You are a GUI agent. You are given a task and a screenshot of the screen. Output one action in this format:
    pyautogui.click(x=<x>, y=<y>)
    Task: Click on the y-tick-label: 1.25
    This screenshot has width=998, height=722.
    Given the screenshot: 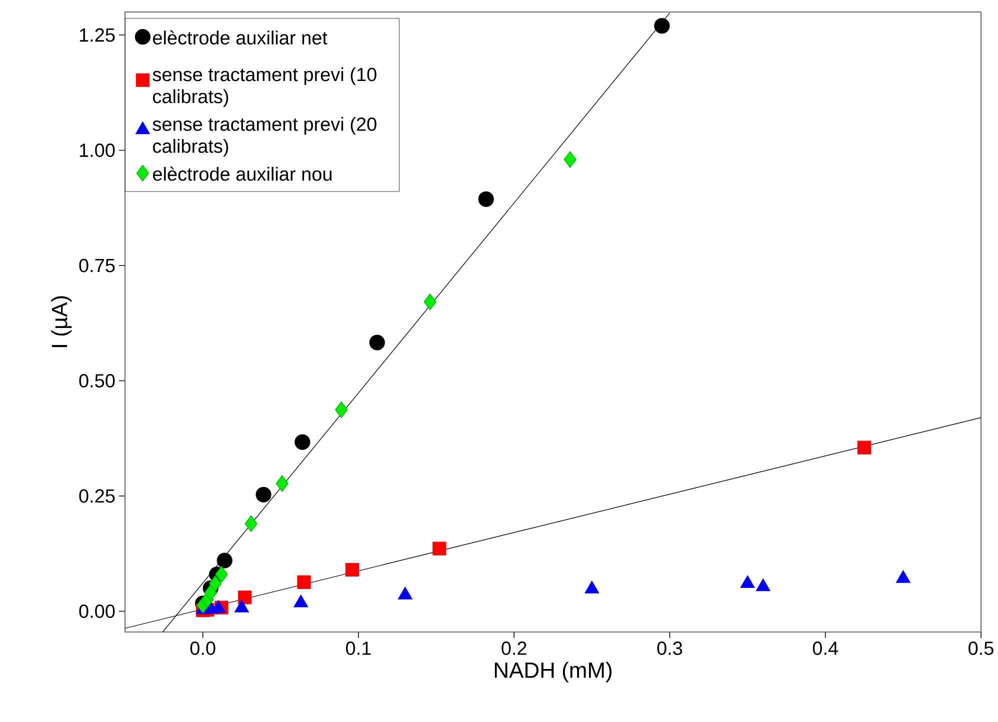 What is the action you would take?
    pyautogui.click(x=97, y=35)
    